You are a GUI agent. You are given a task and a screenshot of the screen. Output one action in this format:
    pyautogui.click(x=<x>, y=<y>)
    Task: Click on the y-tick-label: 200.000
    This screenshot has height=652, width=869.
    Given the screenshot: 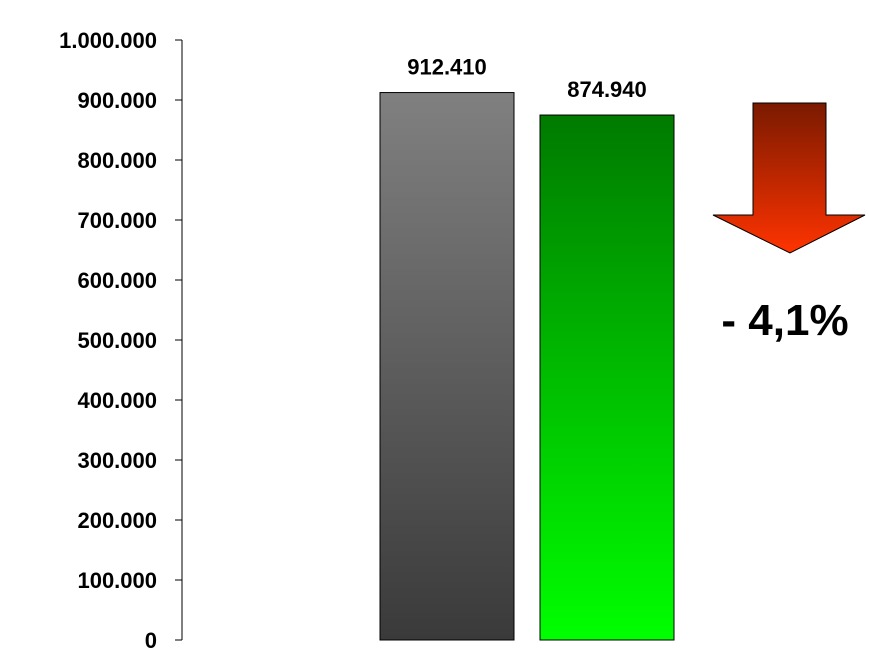 What is the action you would take?
    pyautogui.click(x=117, y=520)
    